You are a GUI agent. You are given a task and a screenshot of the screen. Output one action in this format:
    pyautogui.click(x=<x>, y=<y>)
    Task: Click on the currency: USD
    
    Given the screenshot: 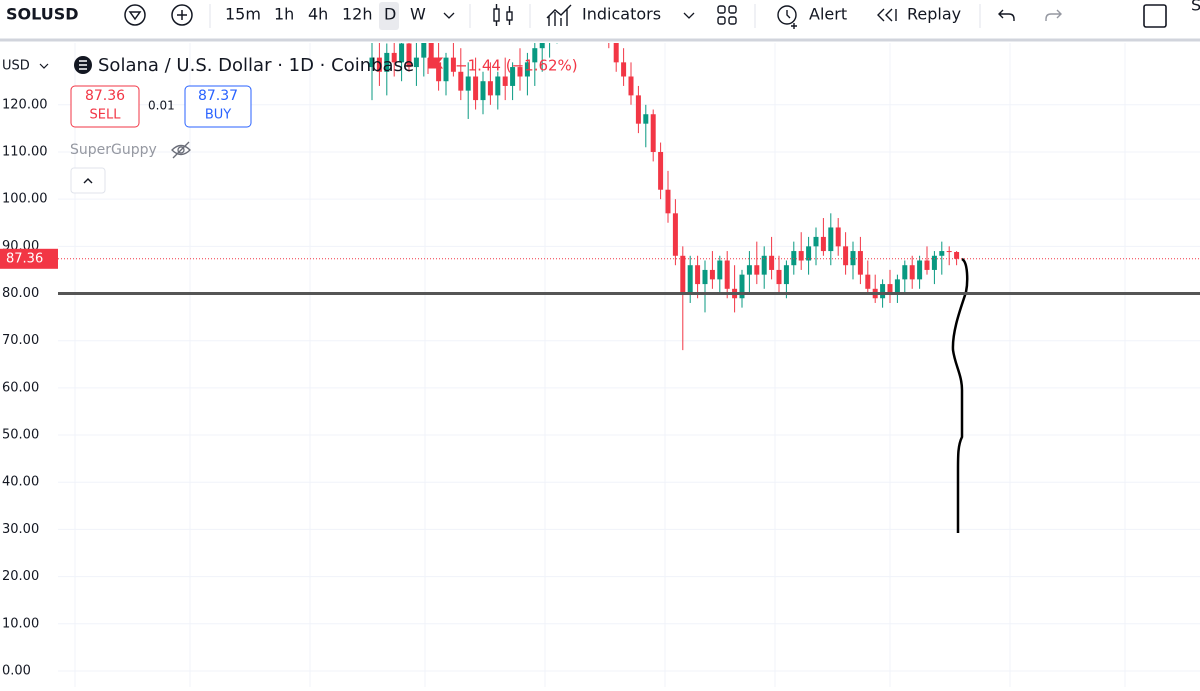 What is the action you would take?
    pyautogui.click(x=16, y=66)
    